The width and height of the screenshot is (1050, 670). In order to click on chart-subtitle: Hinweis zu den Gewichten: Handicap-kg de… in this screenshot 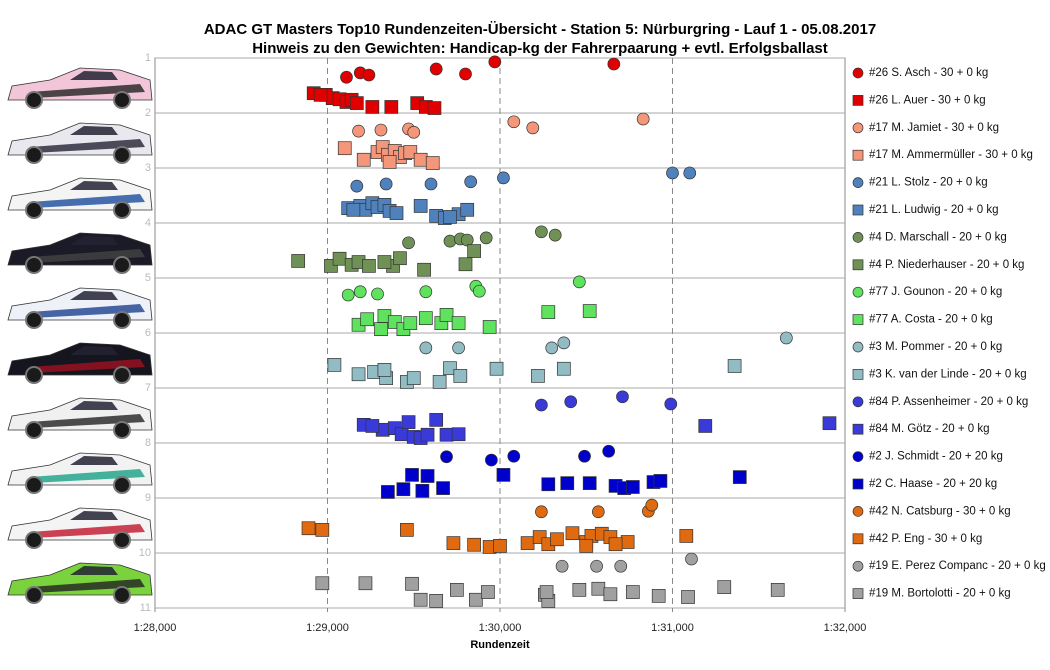, I will do `click(540, 48)`.